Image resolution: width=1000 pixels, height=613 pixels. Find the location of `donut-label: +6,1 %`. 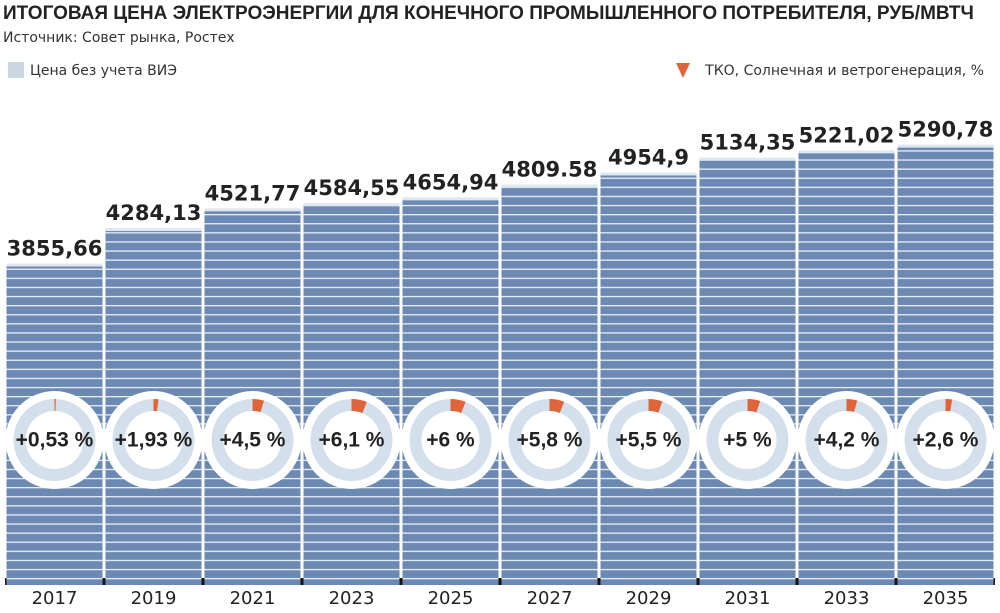

donut-label: +6,1 % is located at coordinates (352, 440).